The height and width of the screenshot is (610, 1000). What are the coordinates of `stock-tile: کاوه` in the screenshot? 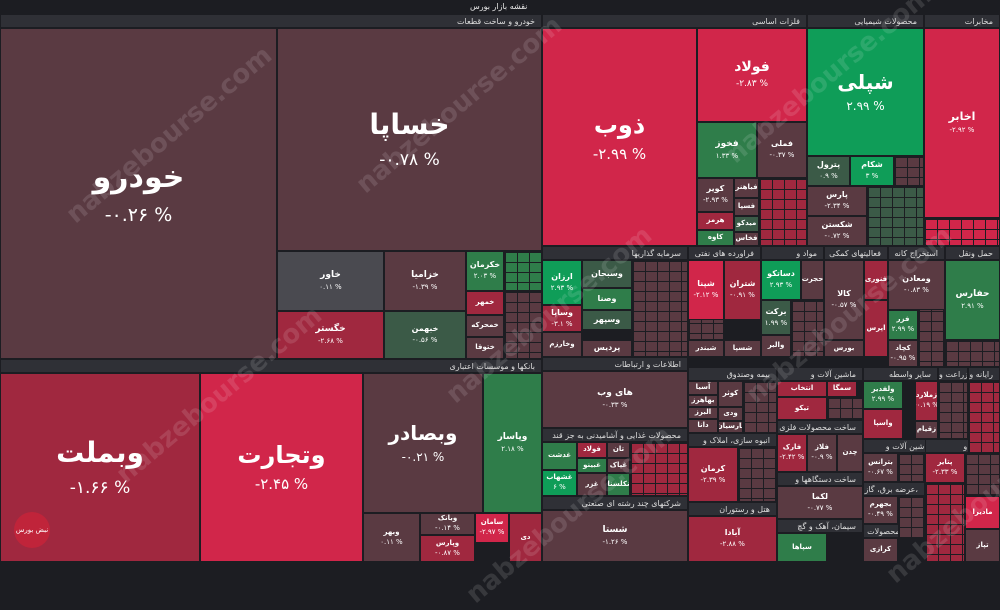 It's located at (715, 238).